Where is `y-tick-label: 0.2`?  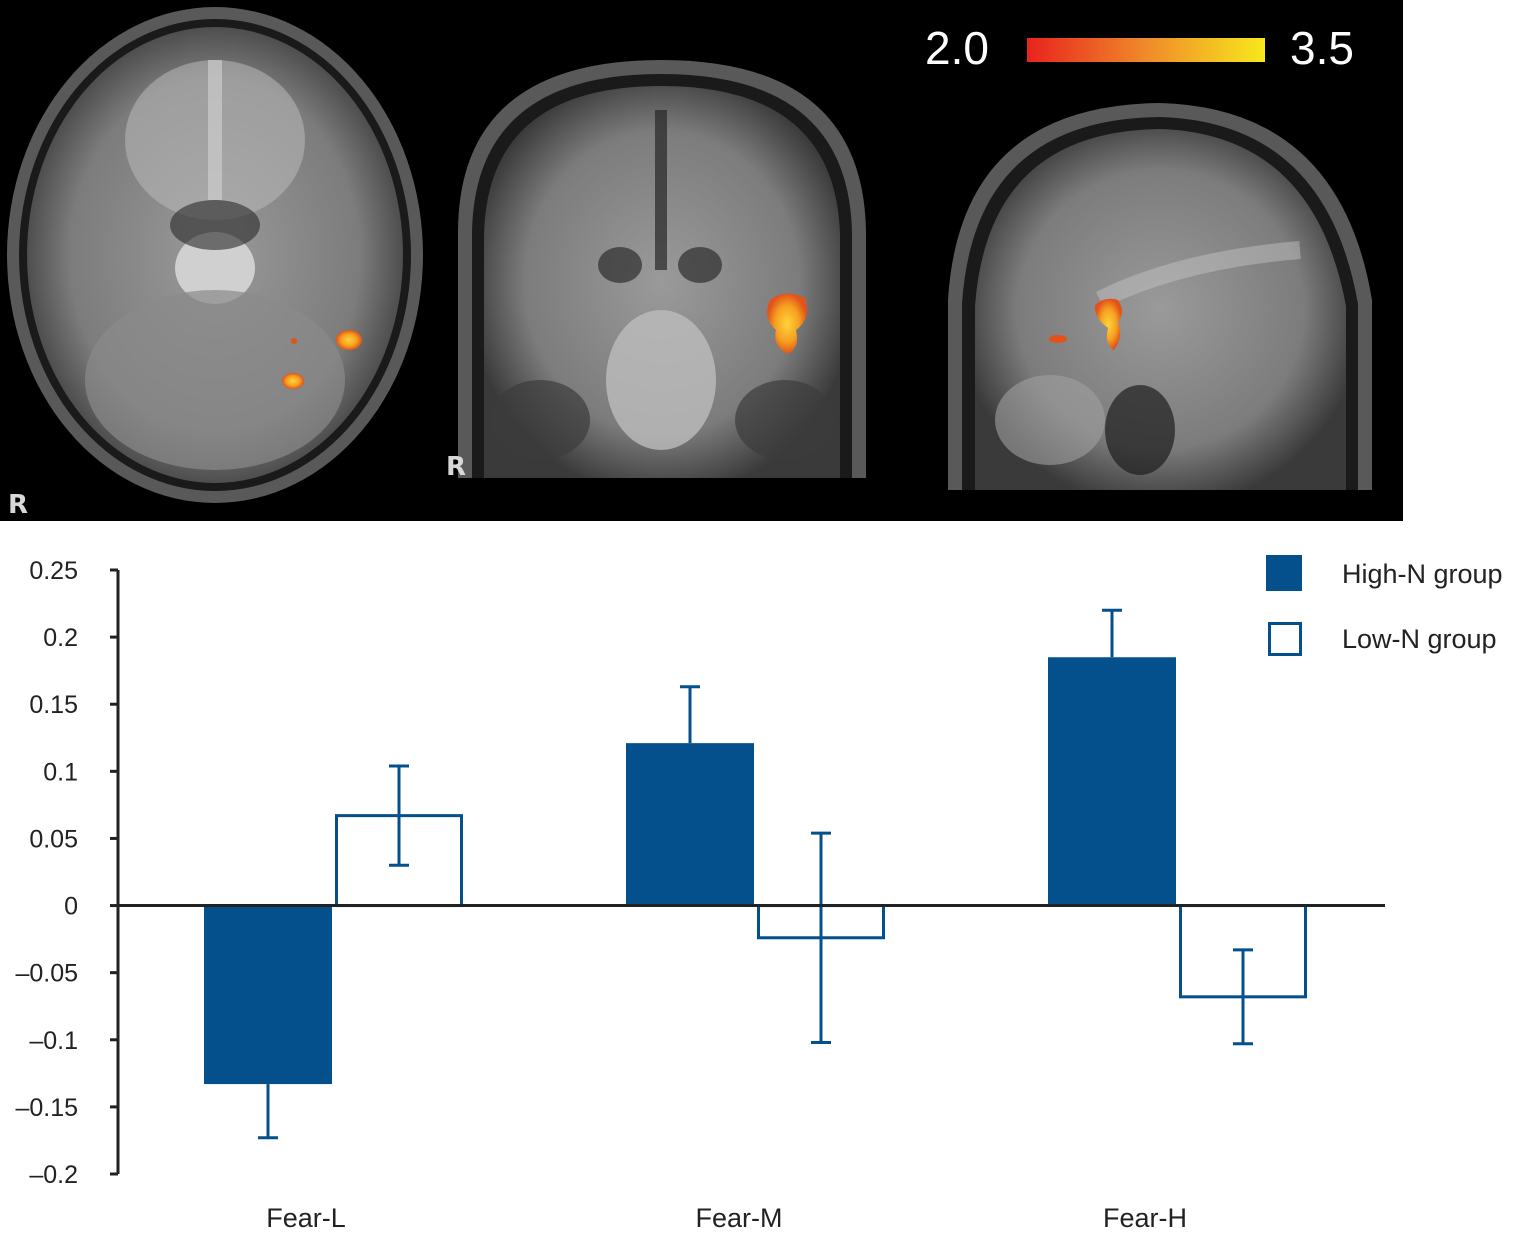
y-tick-label: 0.2 is located at coordinates (60, 638).